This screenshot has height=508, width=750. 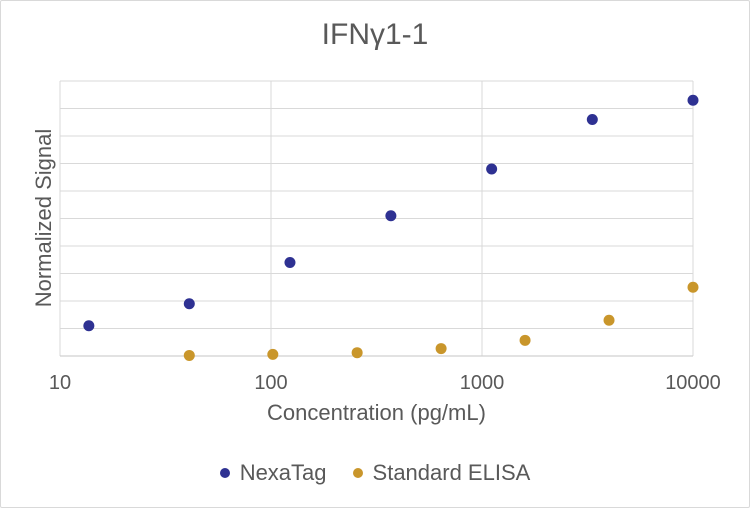 I want to click on axis-layer: 10 100 1000 10000, so click(x=385, y=374).